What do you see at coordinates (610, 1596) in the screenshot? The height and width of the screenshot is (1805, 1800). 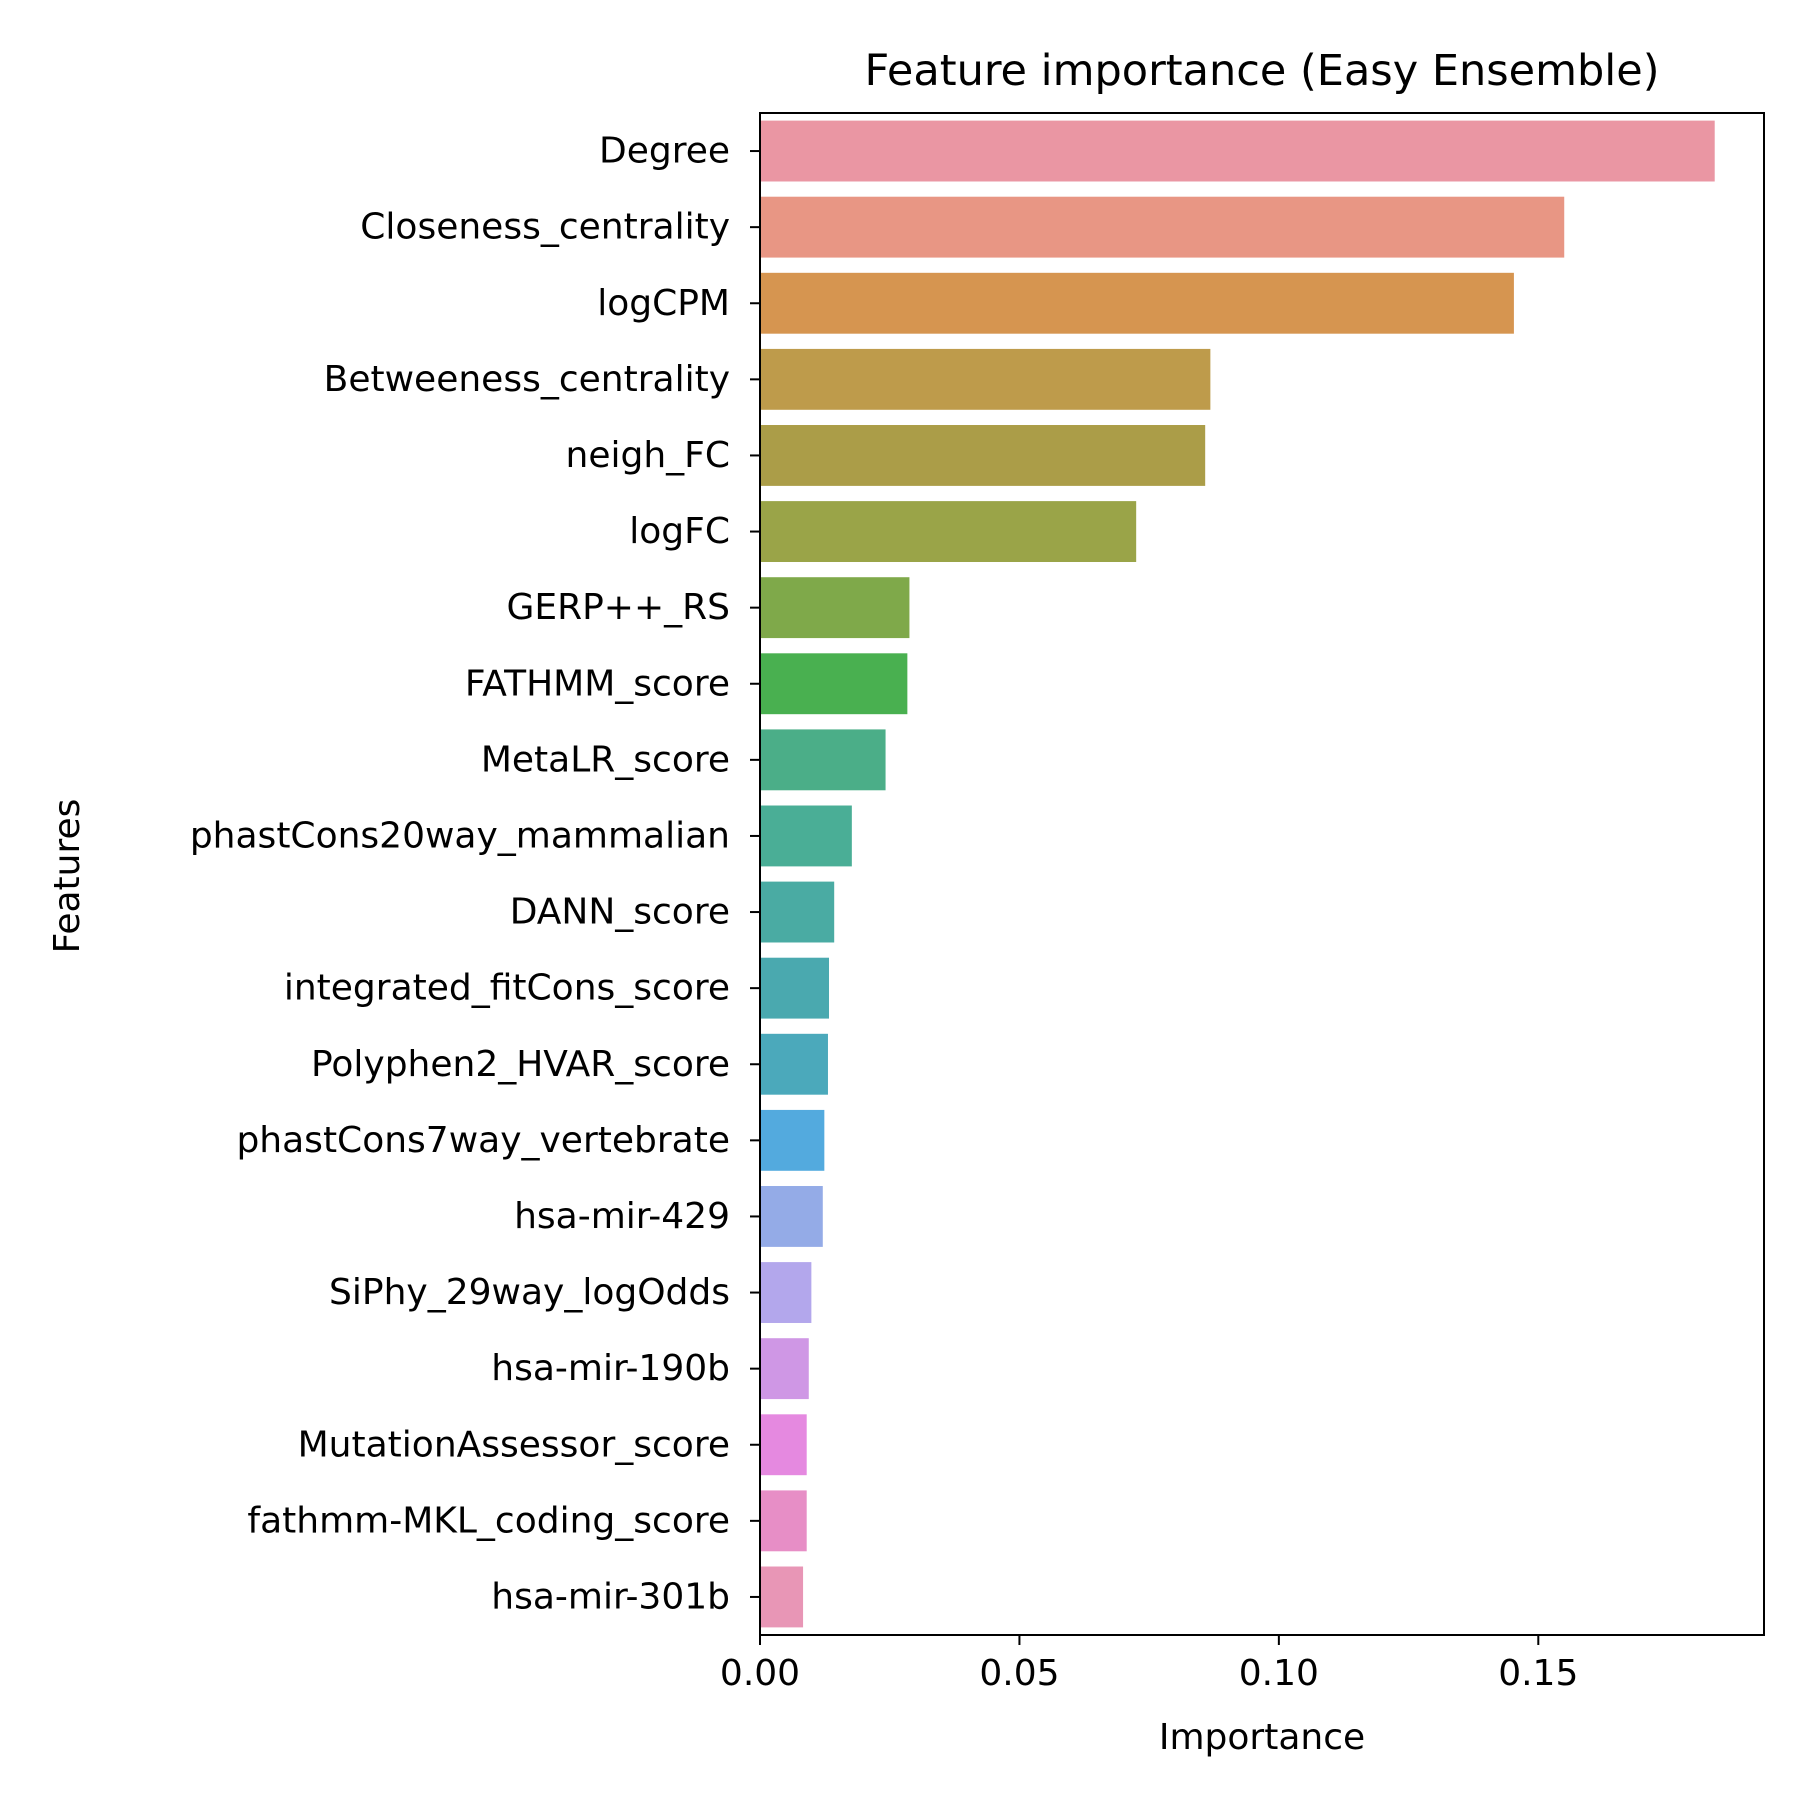 I see `y-tick-label-19: hsa-mir-301b` at bounding box center [610, 1596].